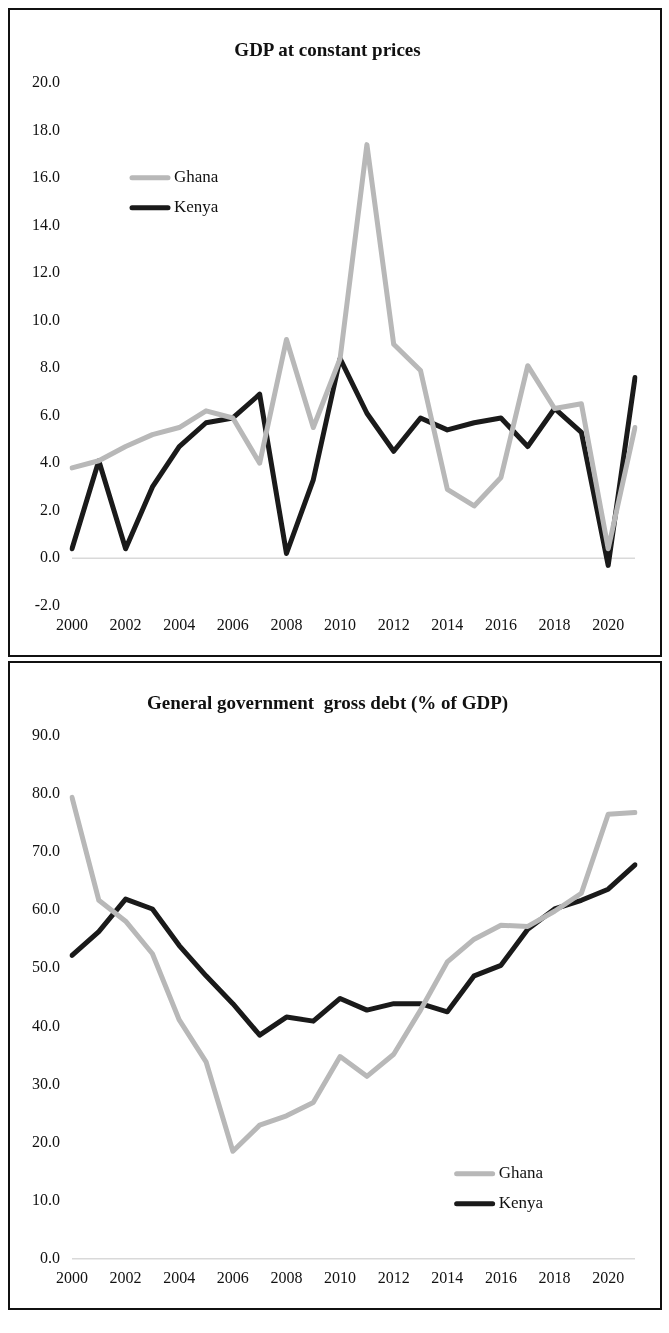 The height and width of the screenshot is (1333, 669). What do you see at coordinates (327, 703) in the screenshot?
I see `chart-title: General government gross debt (% of GDP)` at bounding box center [327, 703].